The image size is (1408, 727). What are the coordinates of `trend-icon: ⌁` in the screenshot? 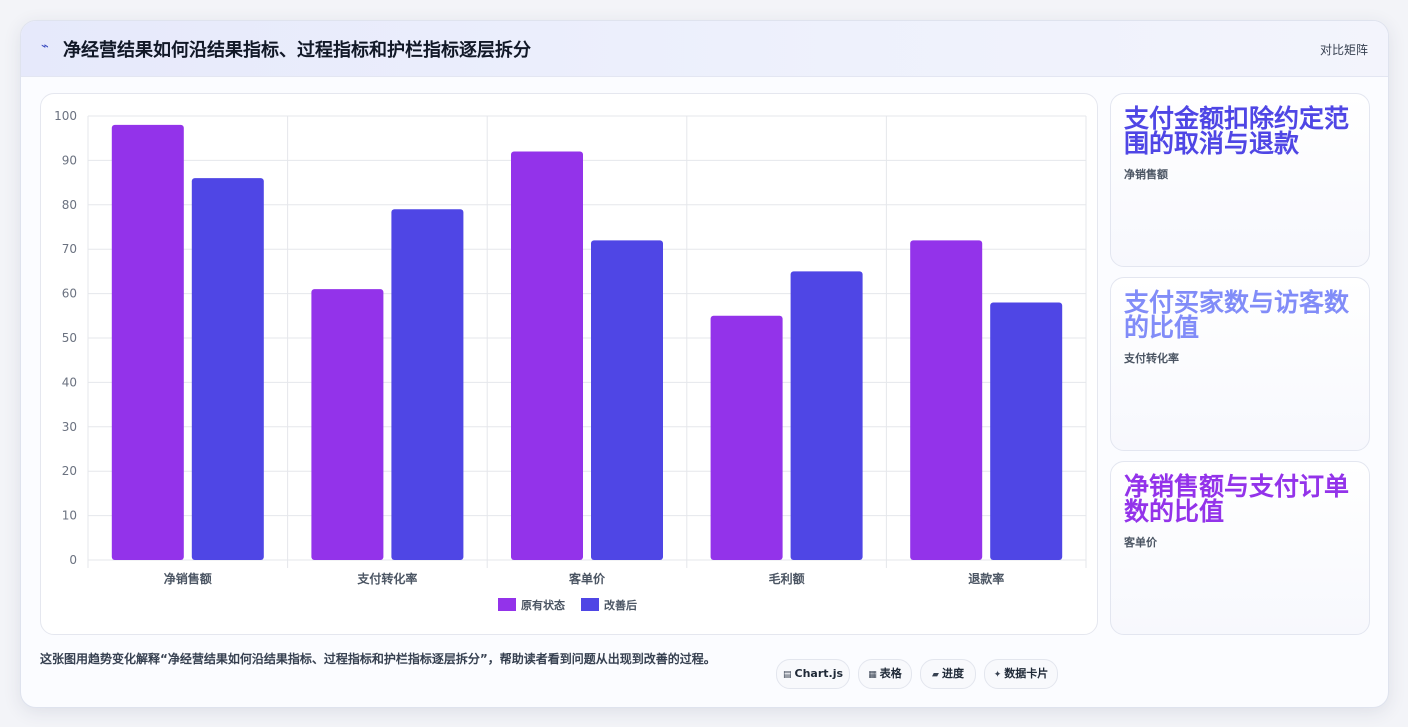 It's located at (45, 46).